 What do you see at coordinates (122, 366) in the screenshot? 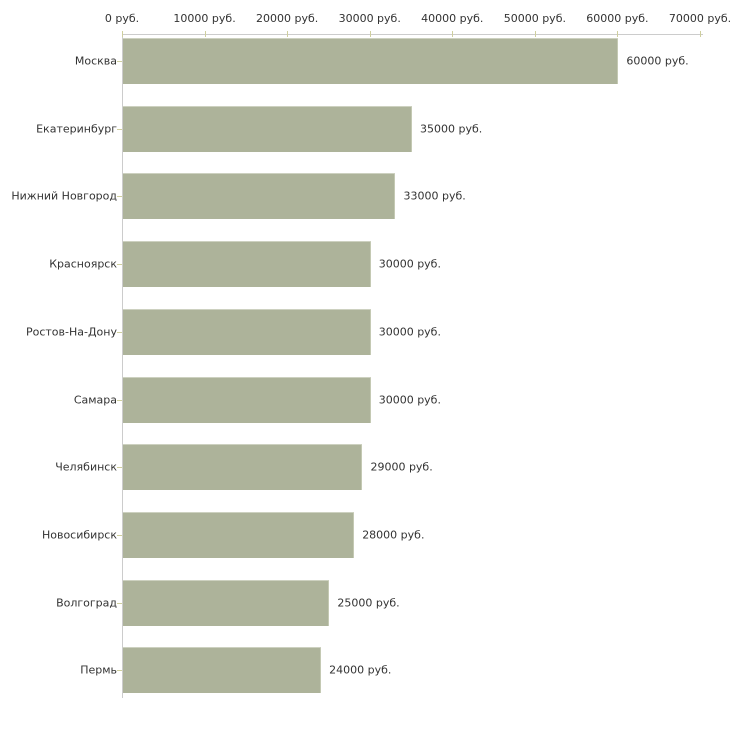
I see `y-axis-line` at bounding box center [122, 366].